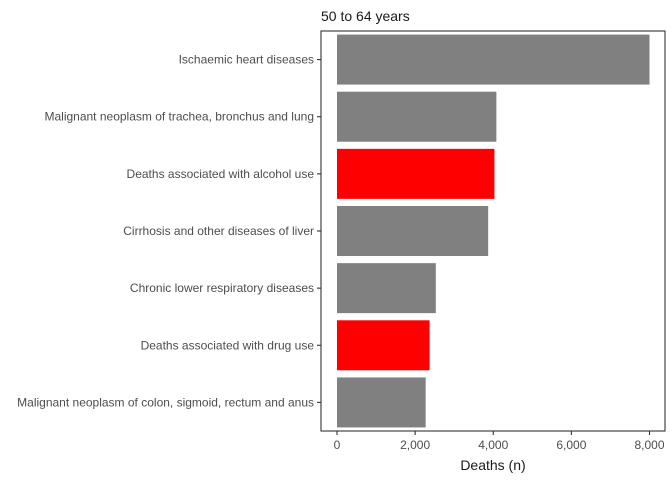 Image resolution: width=672 pixels, height=480 pixels. What do you see at coordinates (228, 345) in the screenshot?
I see `category-label: Deaths associated with drug use` at bounding box center [228, 345].